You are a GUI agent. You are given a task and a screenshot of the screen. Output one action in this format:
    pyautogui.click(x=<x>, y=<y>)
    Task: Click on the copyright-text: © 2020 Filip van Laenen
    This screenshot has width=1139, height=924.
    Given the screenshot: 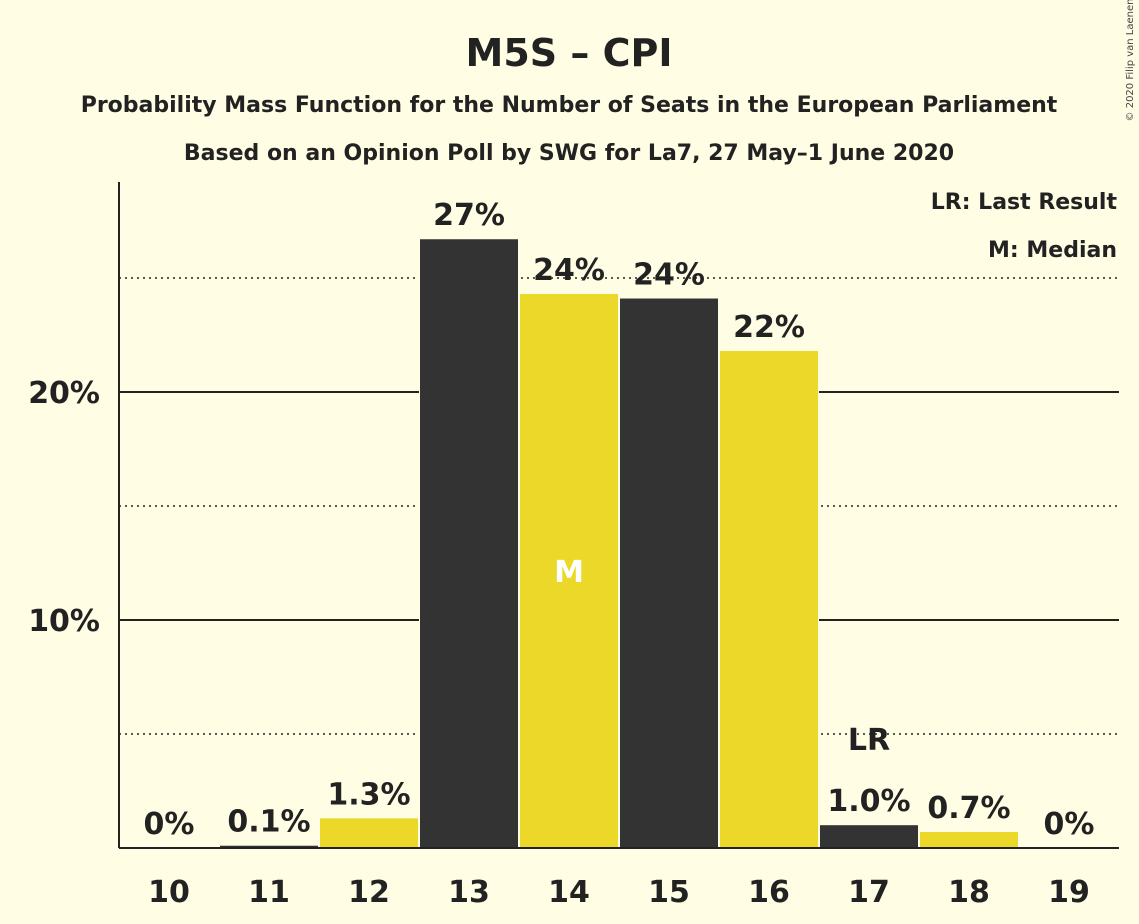 What is the action you would take?
    pyautogui.click(x=1130, y=60)
    